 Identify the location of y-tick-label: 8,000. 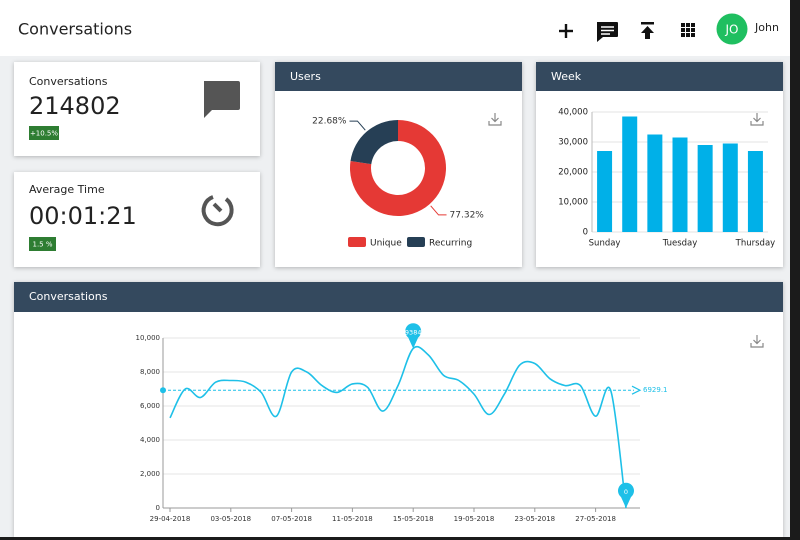
(150, 372).